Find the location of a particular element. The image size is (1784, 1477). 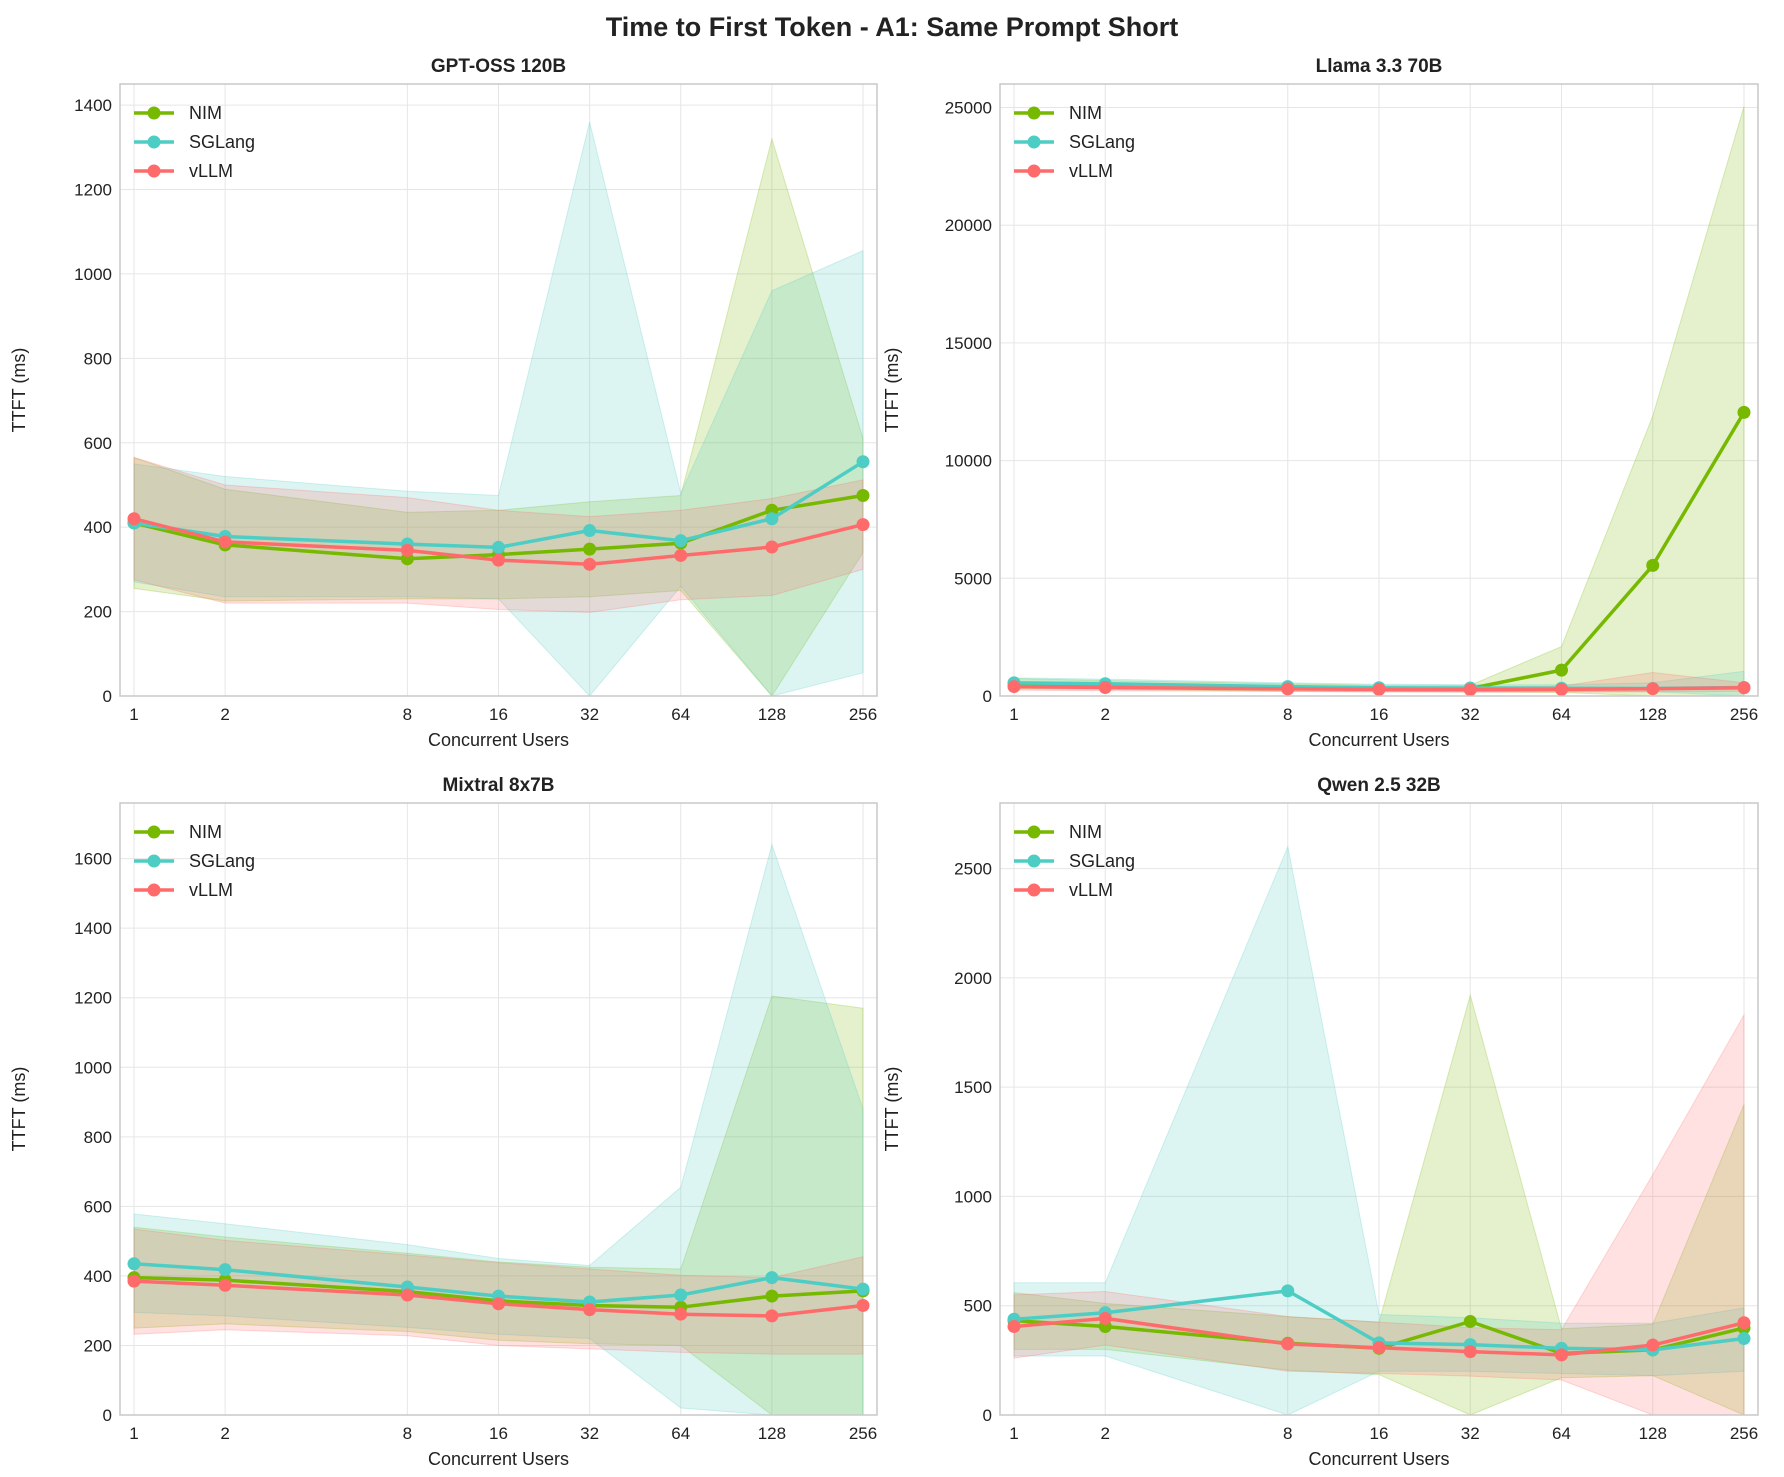

chart-title: Mixtral 8x7B is located at coordinates (499, 785).